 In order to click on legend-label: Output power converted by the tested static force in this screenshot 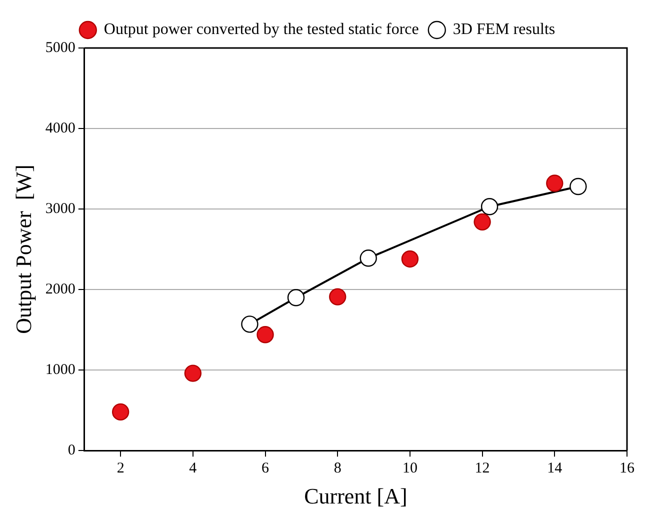, I will do `click(261, 29)`.